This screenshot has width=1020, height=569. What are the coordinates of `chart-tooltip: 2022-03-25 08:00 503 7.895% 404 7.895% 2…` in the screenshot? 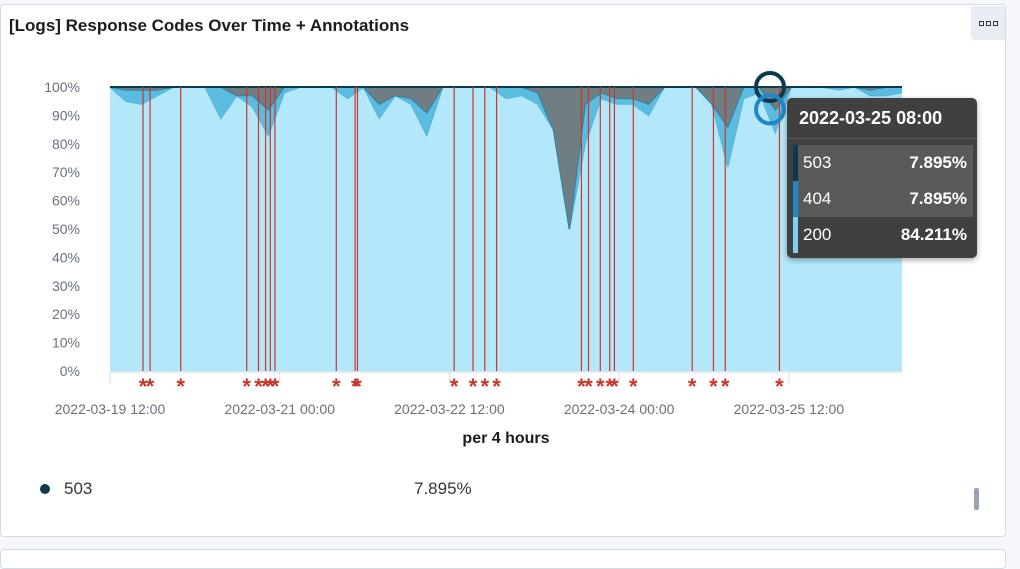 It's located at (882, 178).